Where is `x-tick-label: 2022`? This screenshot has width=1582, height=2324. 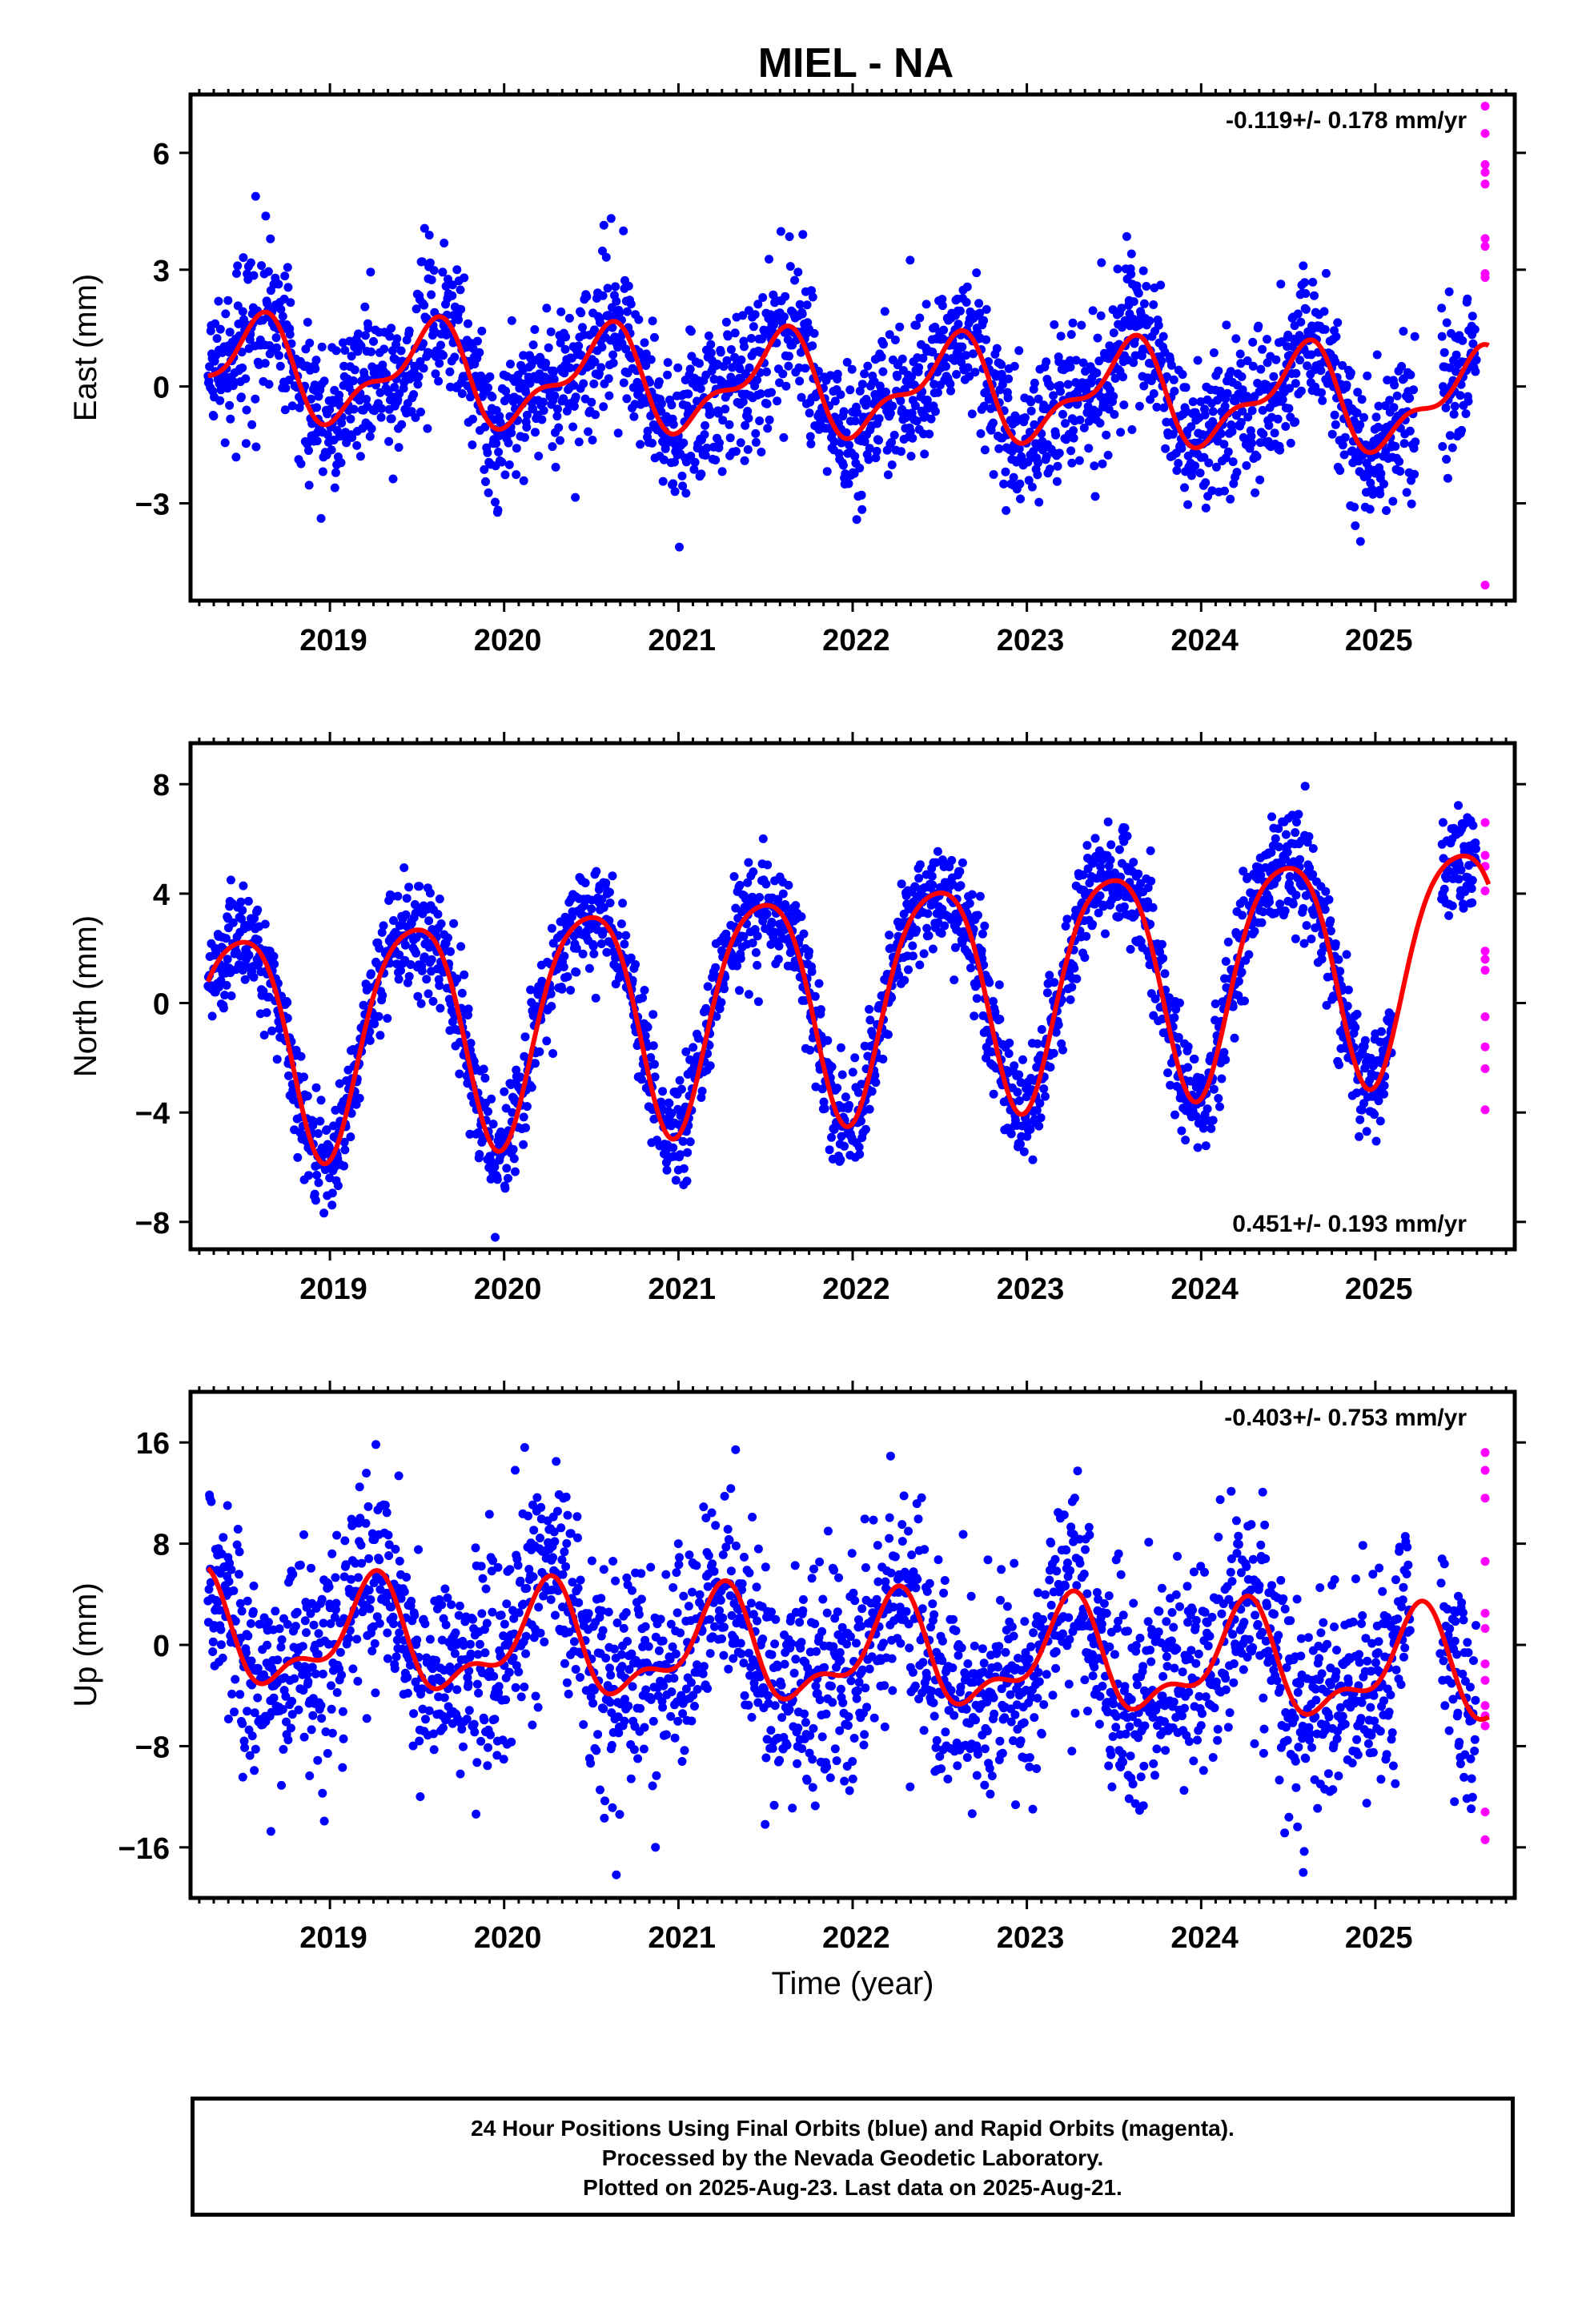
x-tick-label: 2022 is located at coordinates (856, 640).